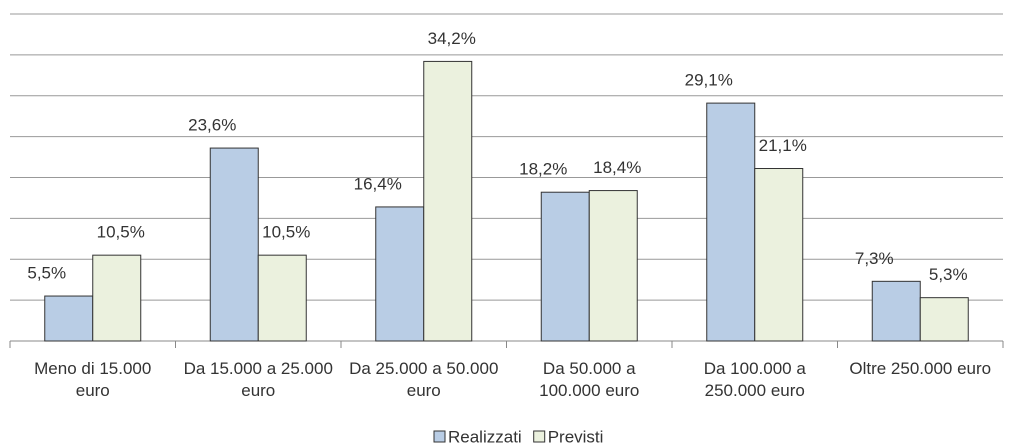  Describe the element at coordinates (485, 436) in the screenshot. I see `legend-label: Realizzati` at that location.